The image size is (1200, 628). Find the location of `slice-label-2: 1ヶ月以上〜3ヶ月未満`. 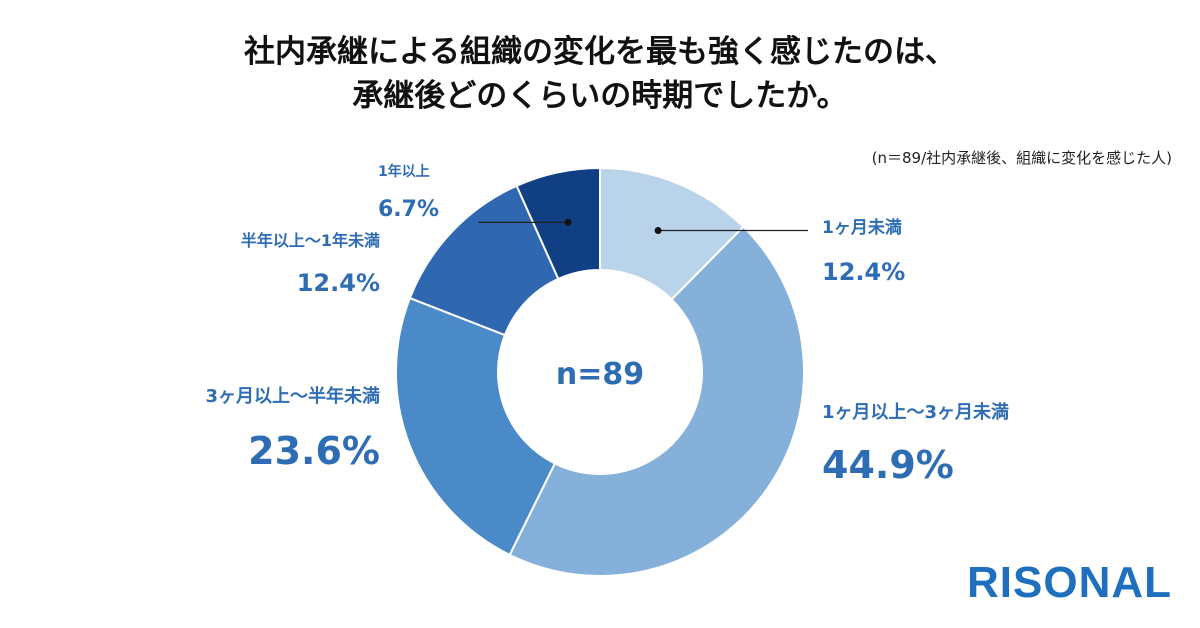

slice-label-2: 1ヶ月以上〜3ヶ月未満 is located at coordinates (915, 412).